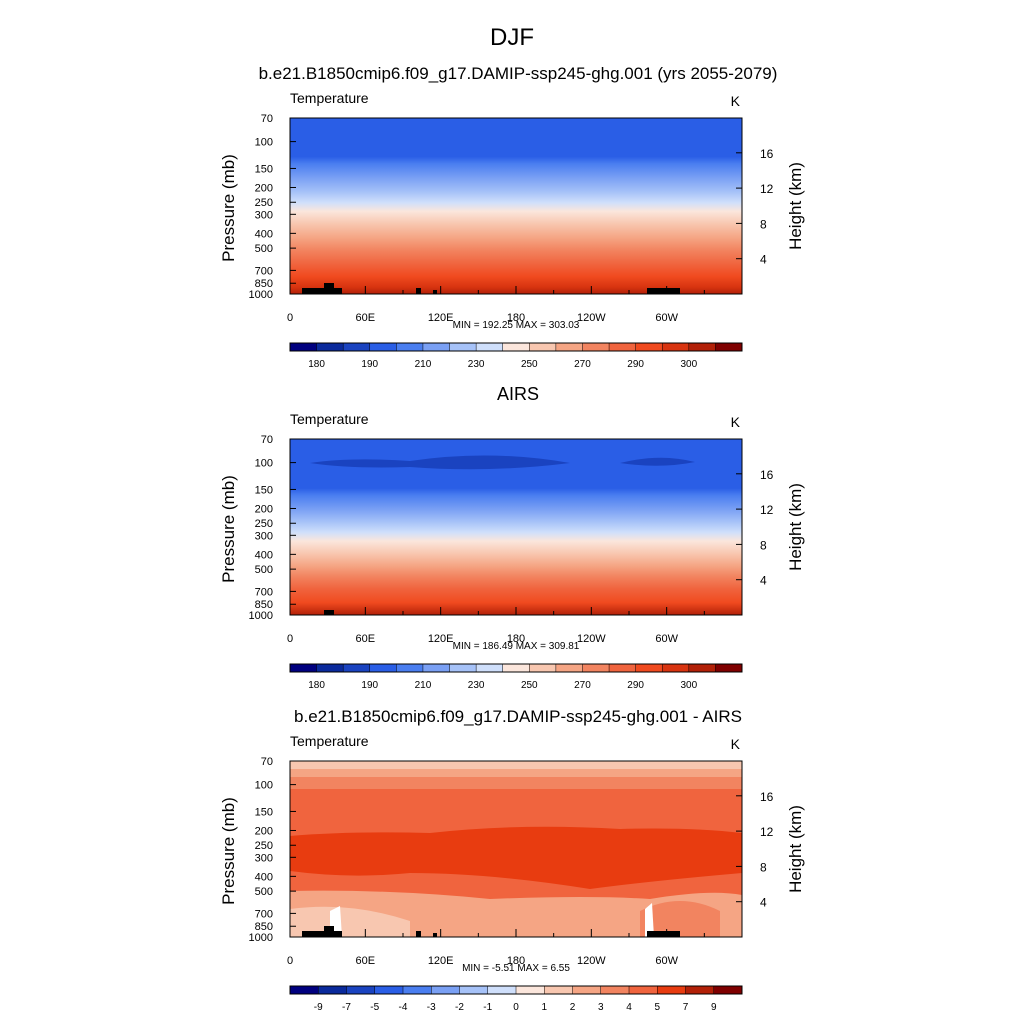 Image resolution: width=1024 pixels, height=1024 pixels. Describe the element at coordinates (763, 581) in the screenshot. I see `y2-tick-label: 4` at that location.